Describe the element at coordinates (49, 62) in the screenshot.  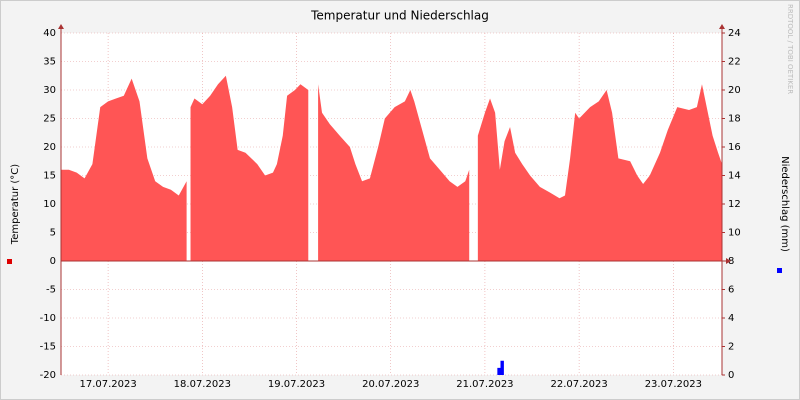
I see `y-tick-label: 35` at that location.